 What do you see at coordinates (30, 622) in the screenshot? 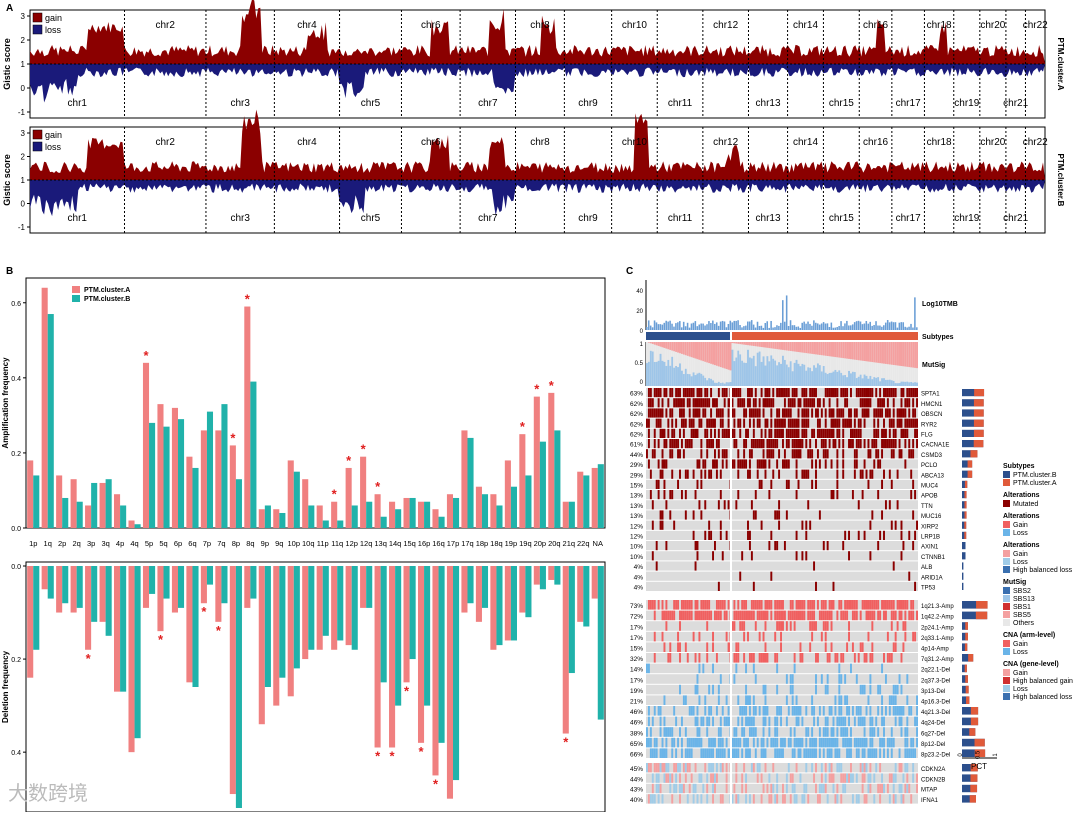
I see `del-bar-a` at bounding box center [30, 622].